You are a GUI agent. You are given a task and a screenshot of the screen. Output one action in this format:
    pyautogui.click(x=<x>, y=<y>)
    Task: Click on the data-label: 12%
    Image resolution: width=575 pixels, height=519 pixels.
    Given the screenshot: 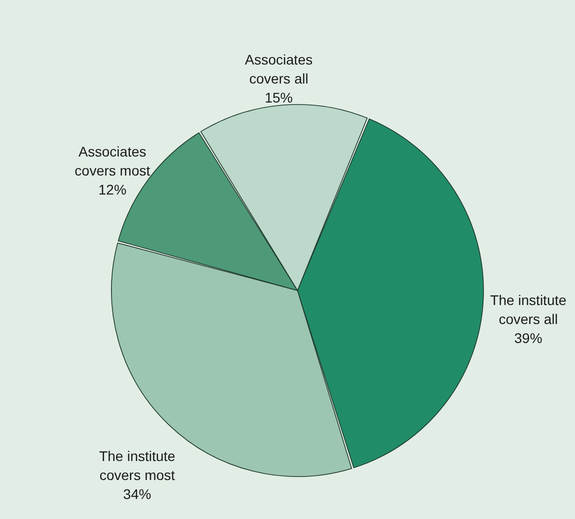 What is the action you would take?
    pyautogui.click(x=112, y=189)
    